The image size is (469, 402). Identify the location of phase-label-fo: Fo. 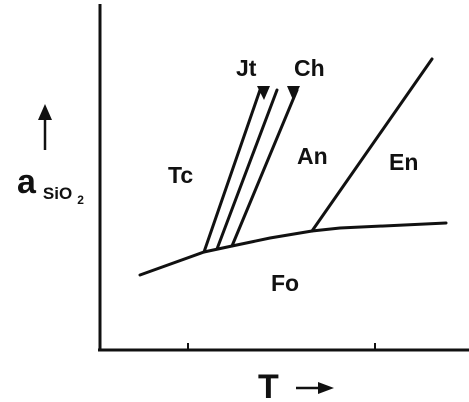
(285, 283).